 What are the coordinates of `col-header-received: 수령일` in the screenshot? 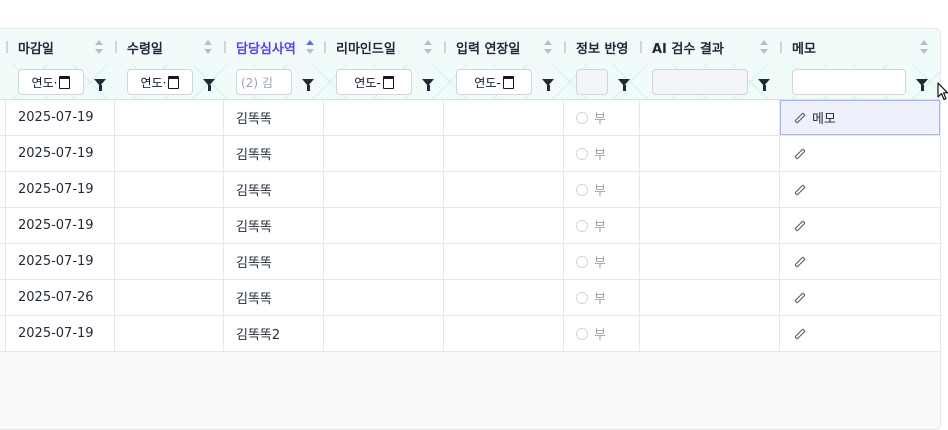 It's located at (169, 47).